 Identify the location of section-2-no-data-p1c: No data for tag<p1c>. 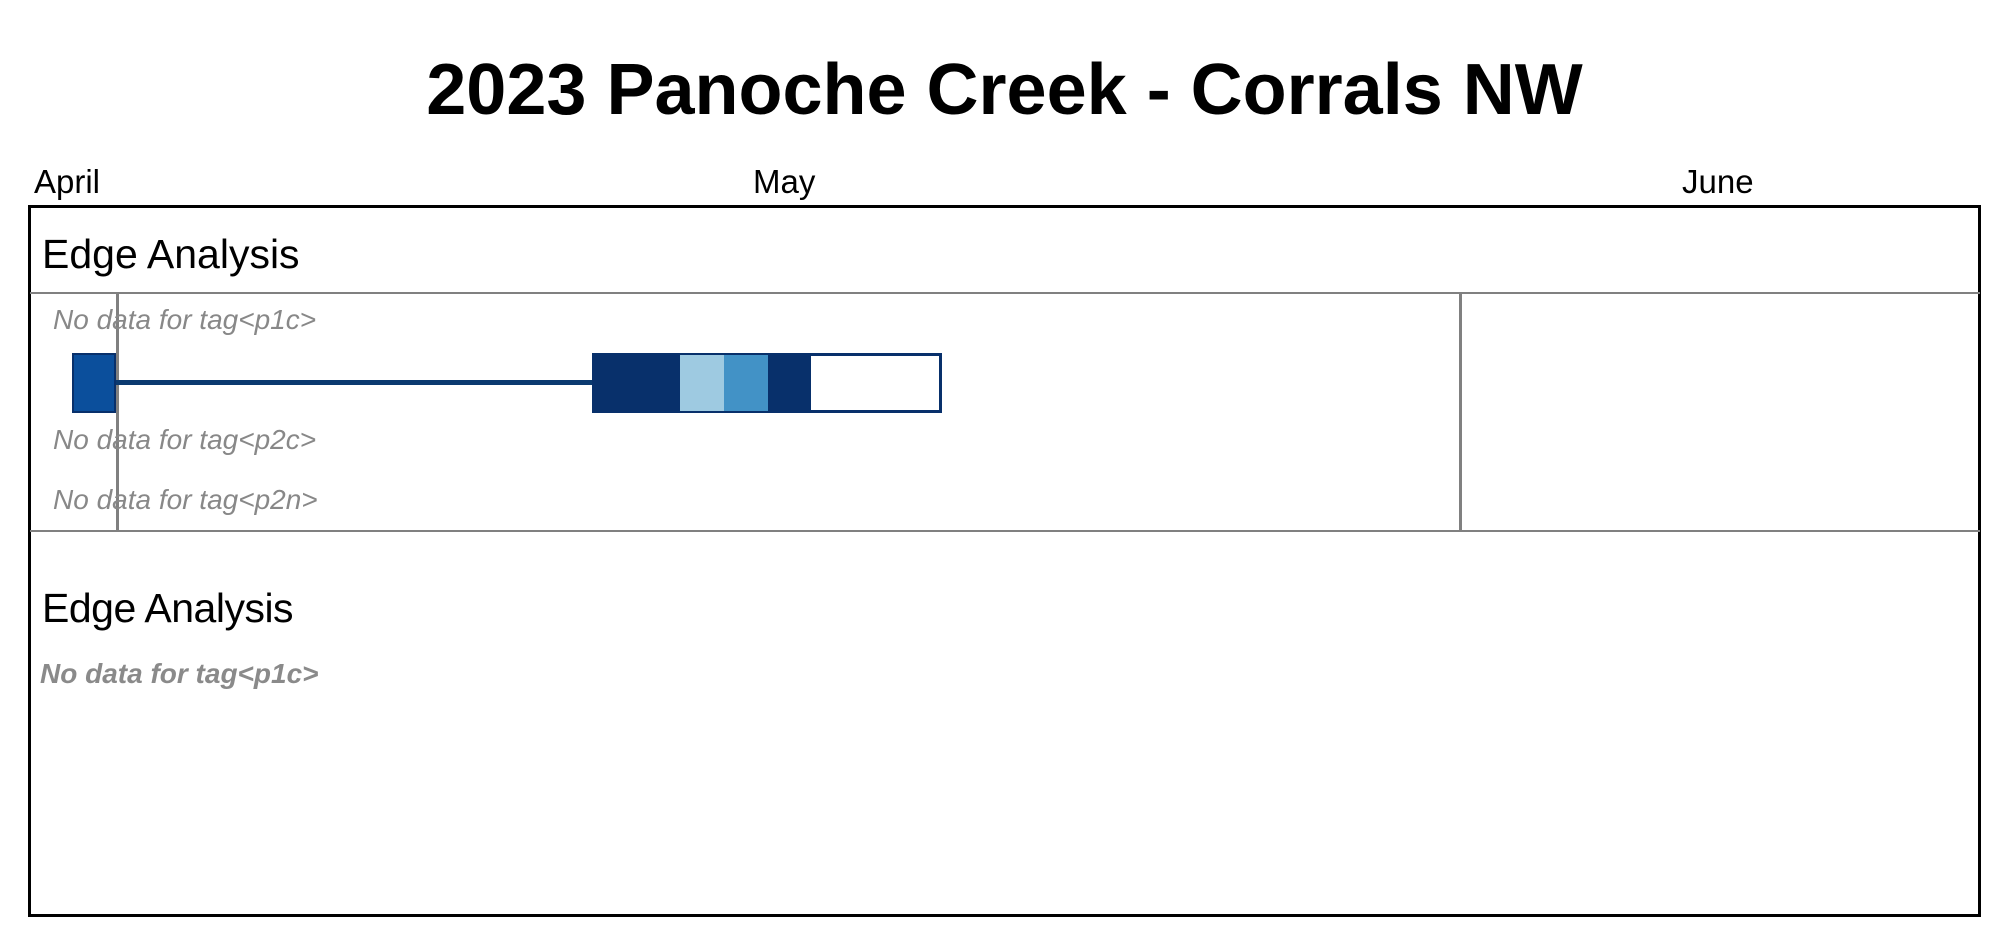
(179, 673).